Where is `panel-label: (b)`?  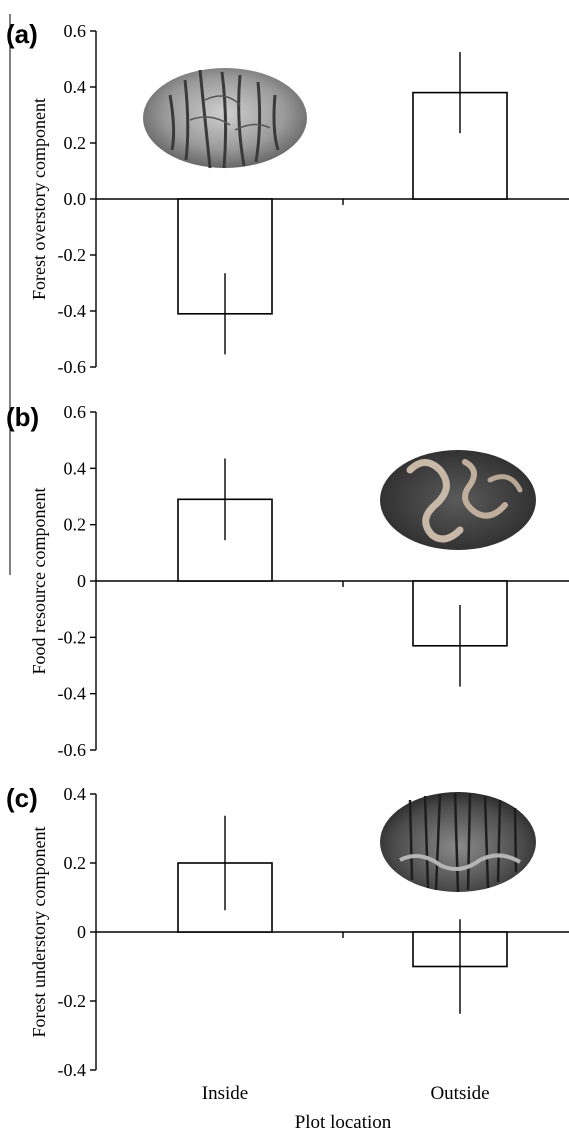 panel-label: (b) is located at coordinates (22, 417).